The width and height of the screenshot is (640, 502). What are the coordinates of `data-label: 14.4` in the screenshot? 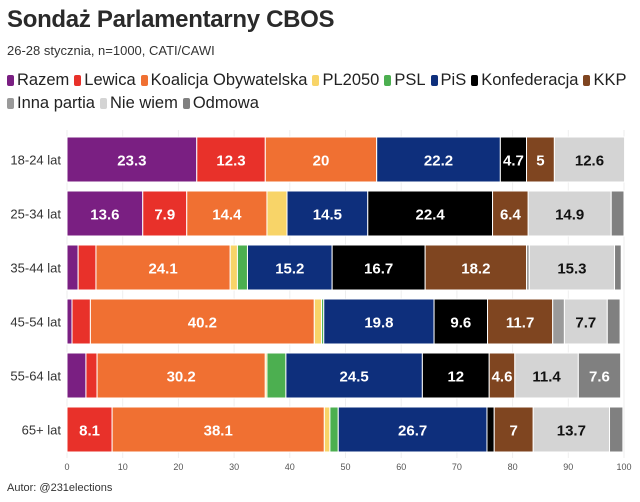 It's located at (227, 215).